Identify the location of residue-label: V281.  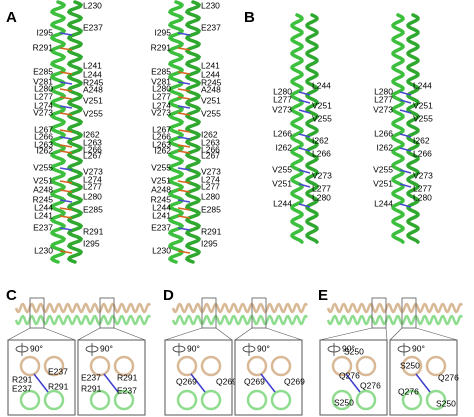
(161, 81).